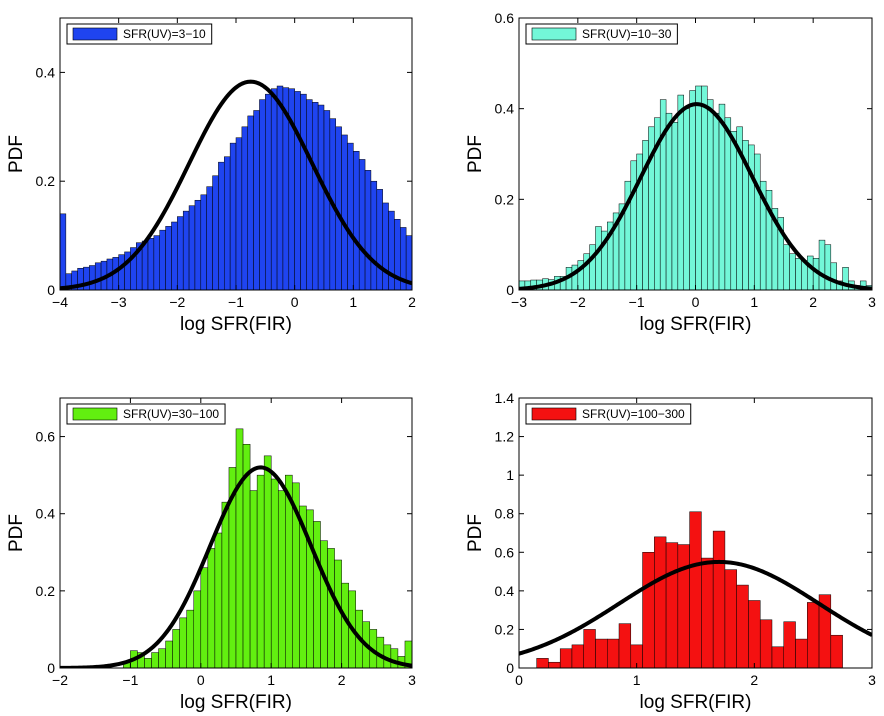 This screenshot has height=716, width=884. Describe the element at coordinates (236, 302) in the screenshot. I see `x-tick-label: −1` at that location.